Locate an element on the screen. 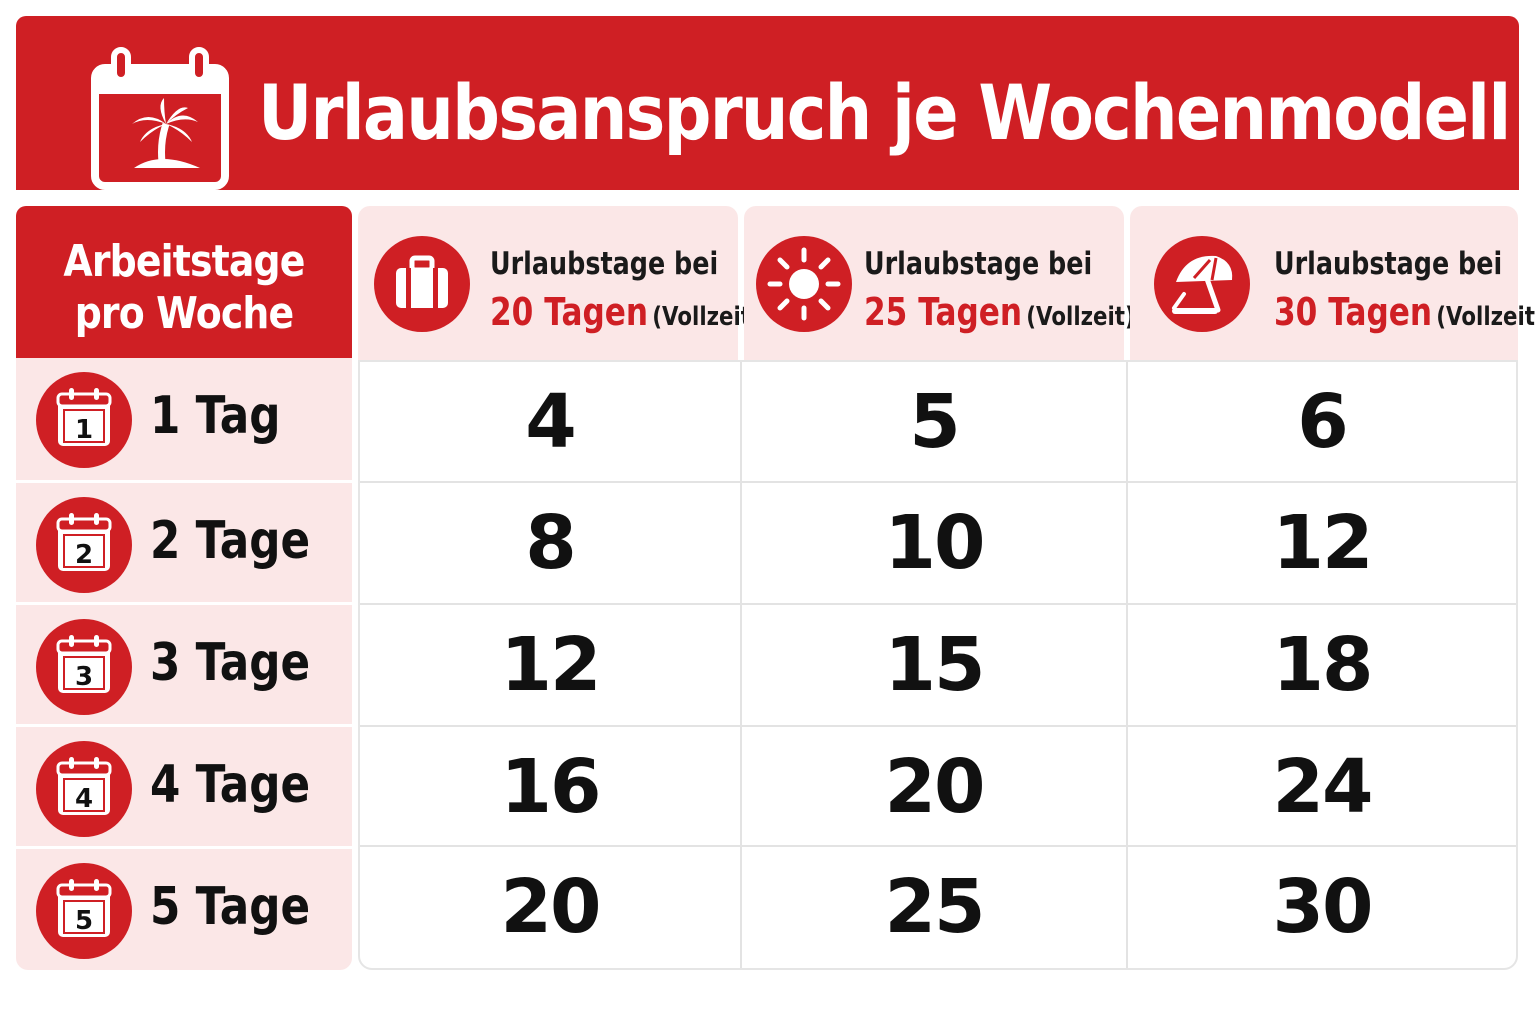  calendar-icon: 4 is located at coordinates (84, 789).